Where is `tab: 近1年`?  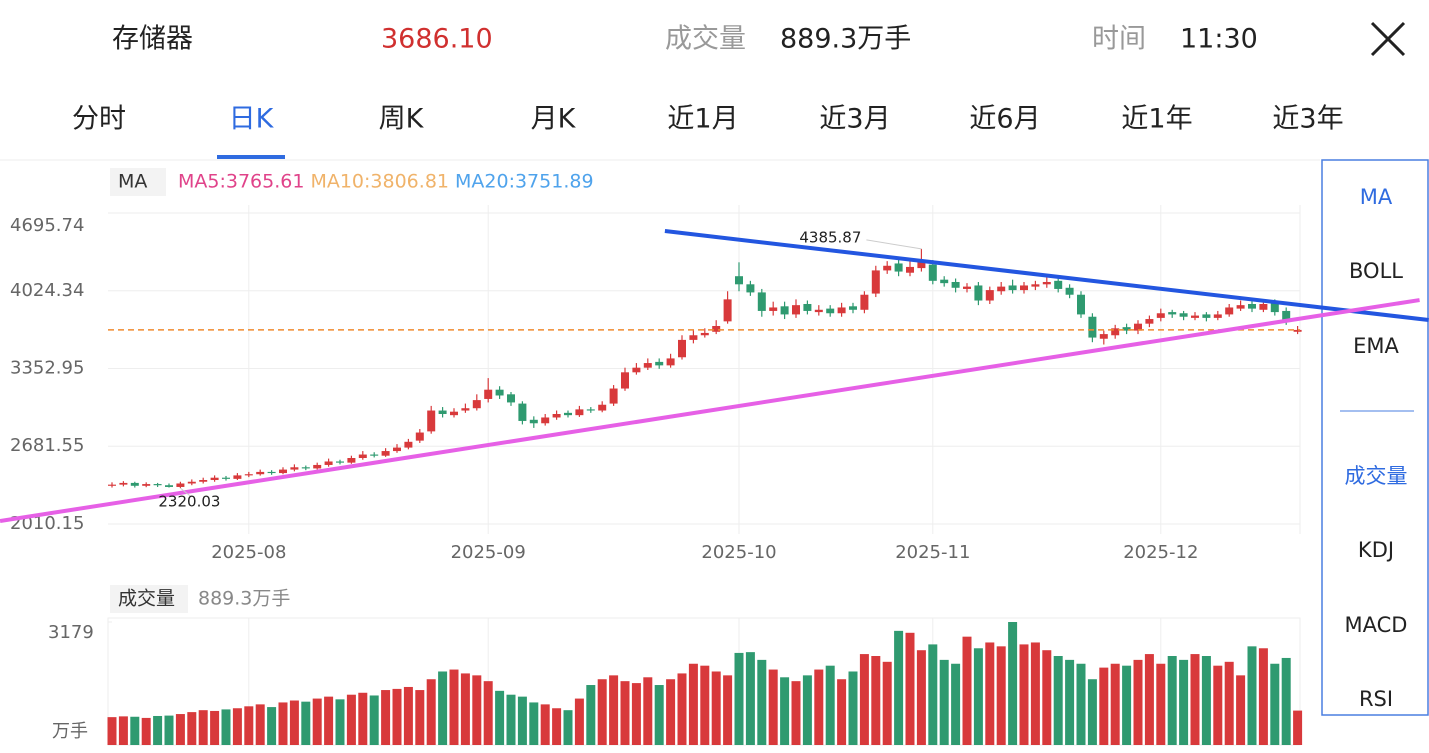
tab: 近1年 is located at coordinates (1156, 119).